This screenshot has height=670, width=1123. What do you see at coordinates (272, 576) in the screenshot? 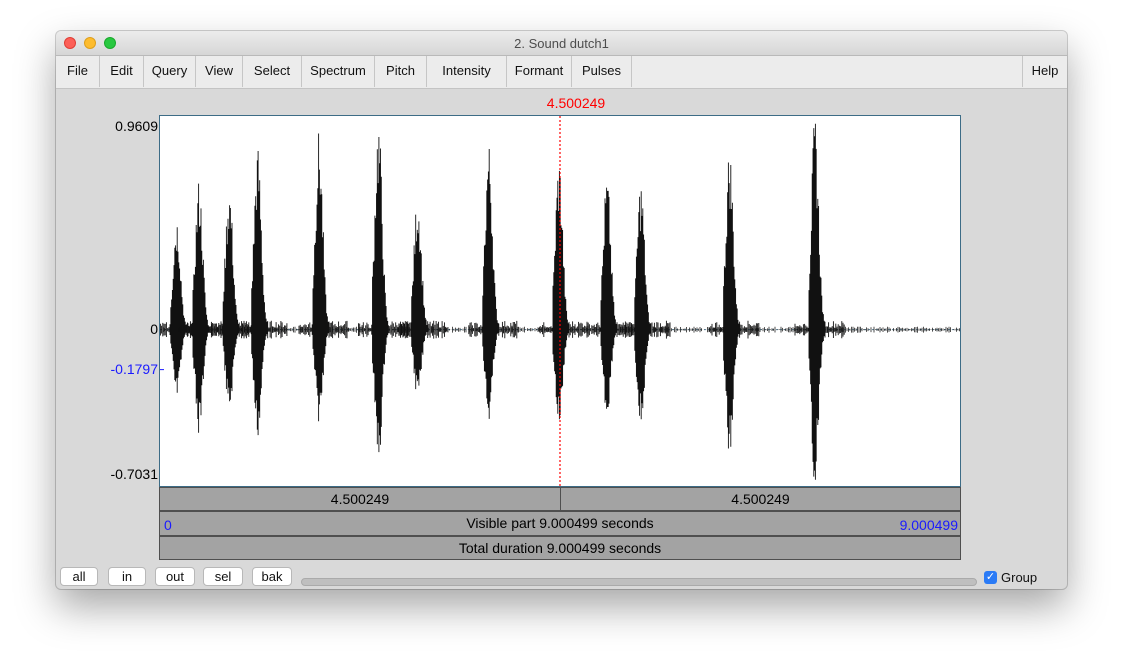
I see `zoom-back-button: bak` at bounding box center [272, 576].